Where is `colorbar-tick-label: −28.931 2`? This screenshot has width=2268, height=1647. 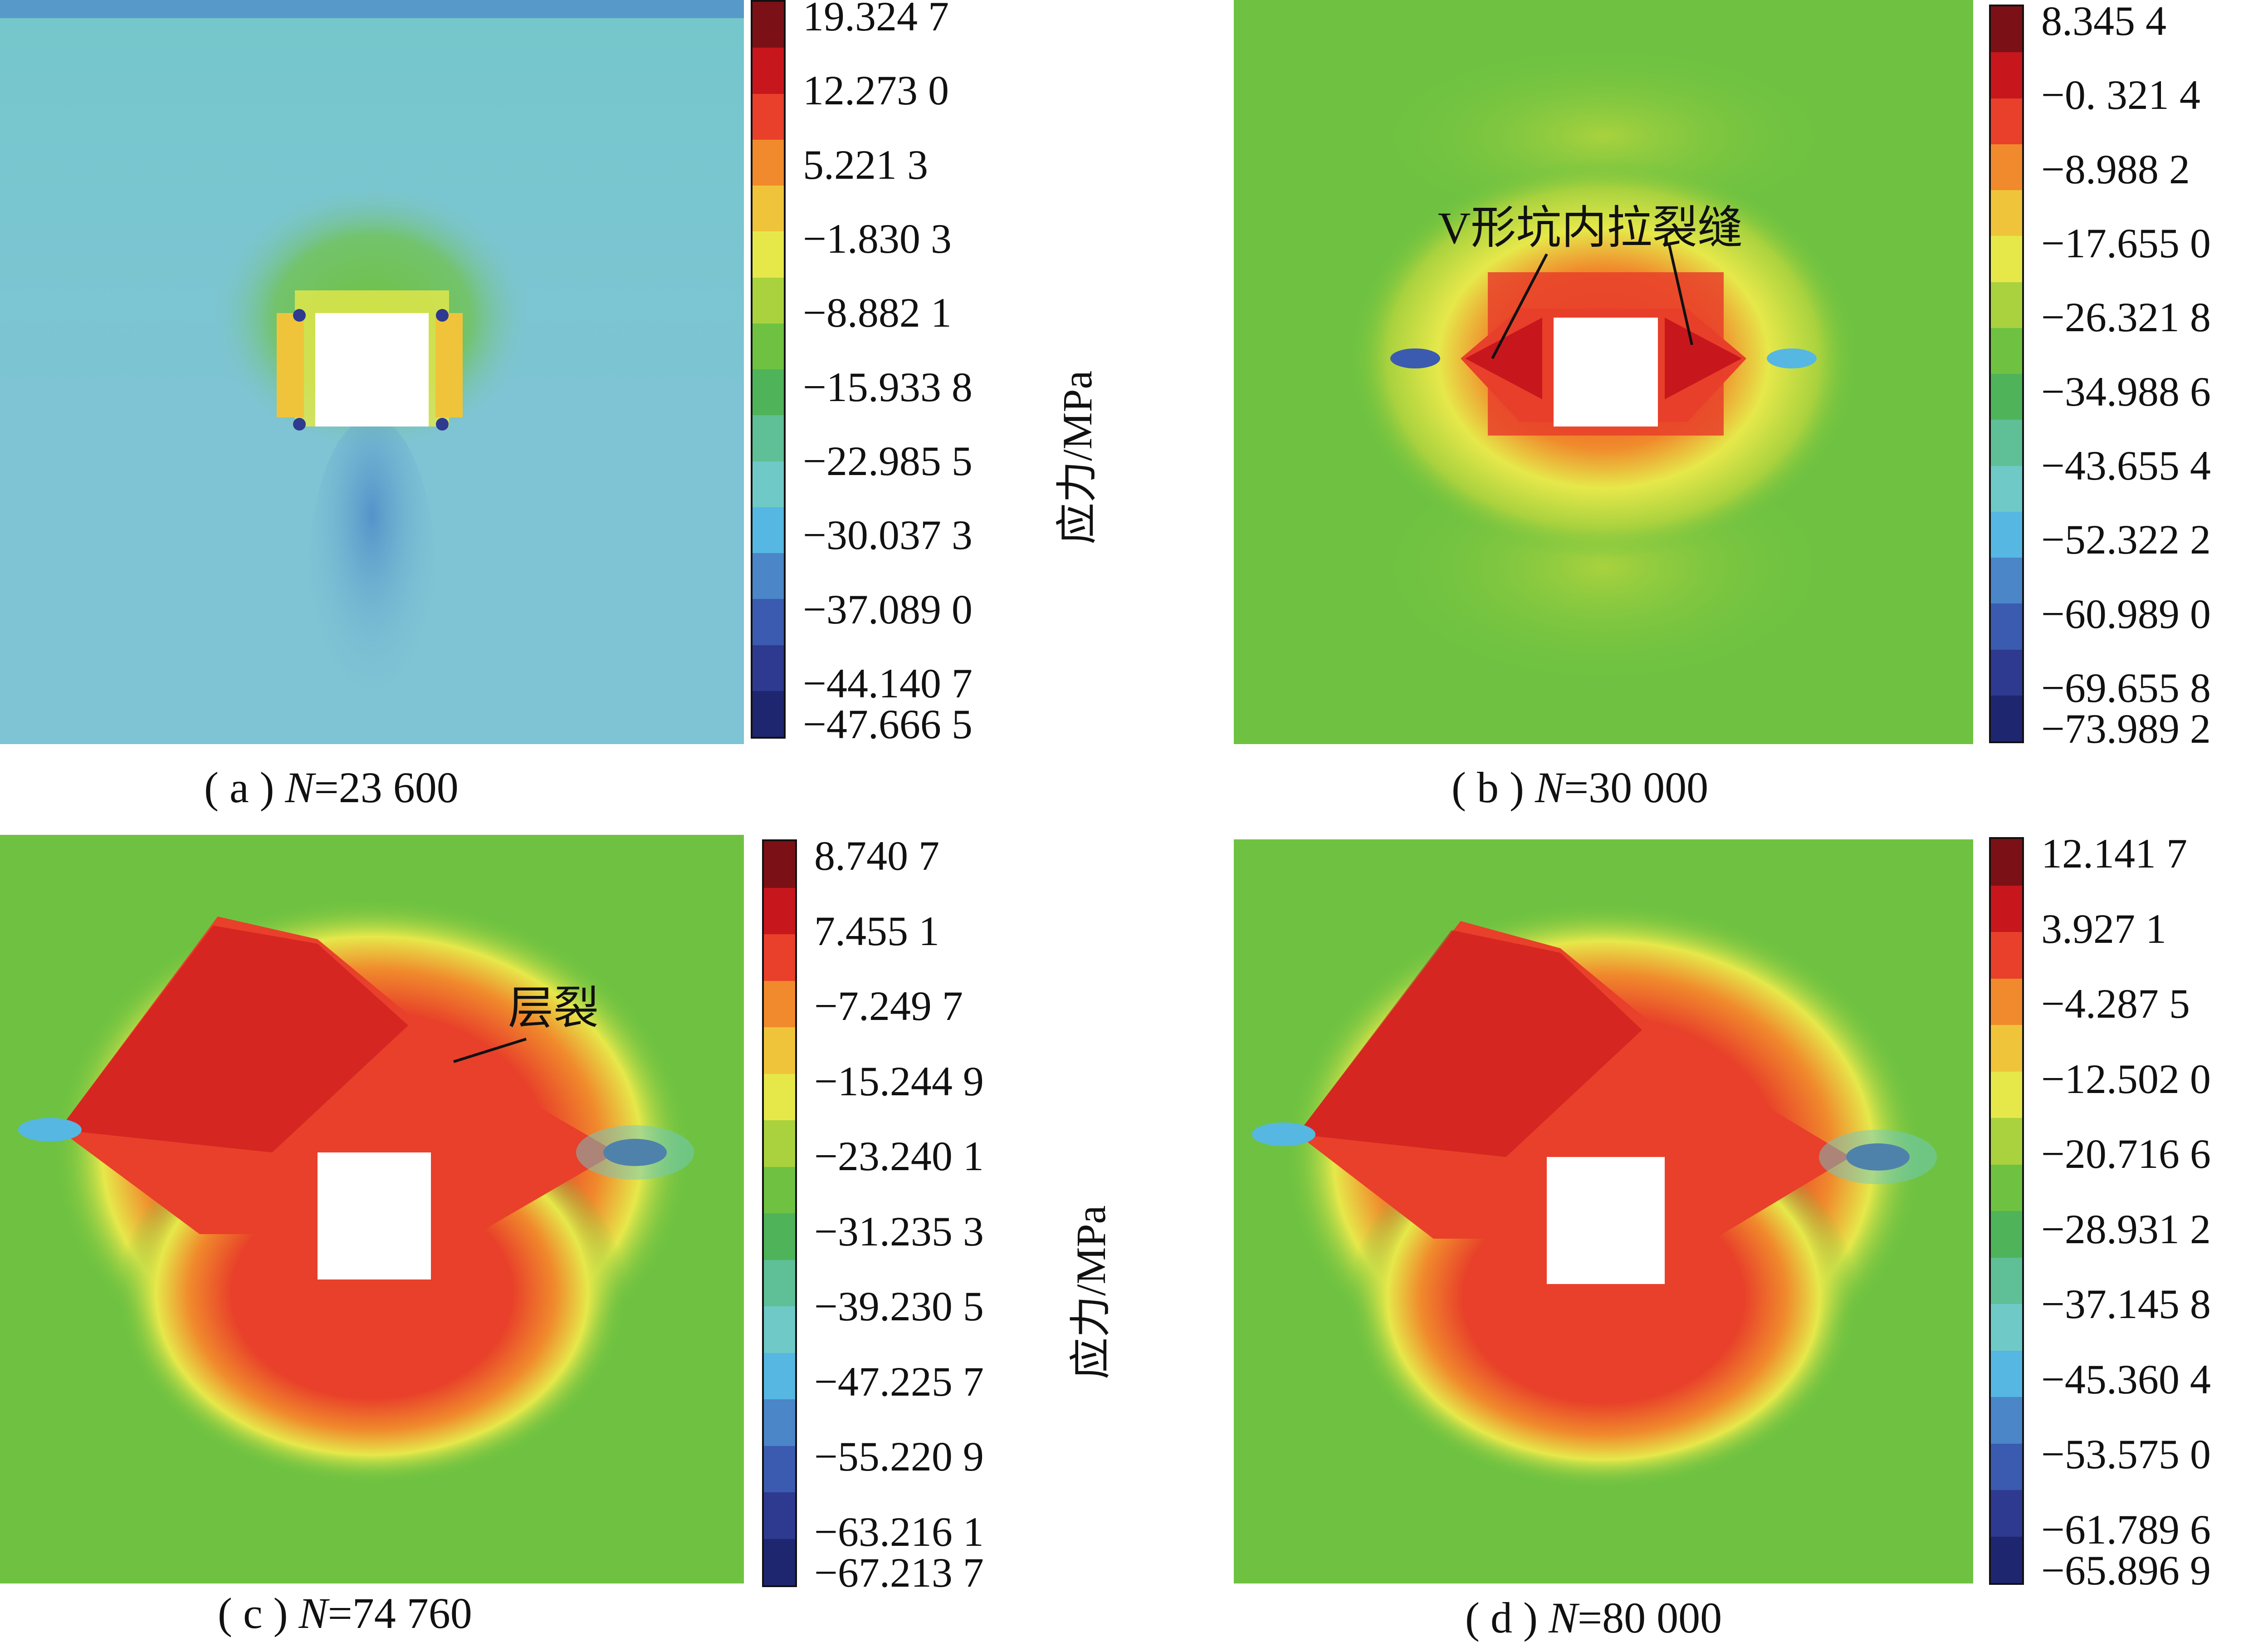
colorbar-tick-label: −28.931 2 is located at coordinates (2126, 1229).